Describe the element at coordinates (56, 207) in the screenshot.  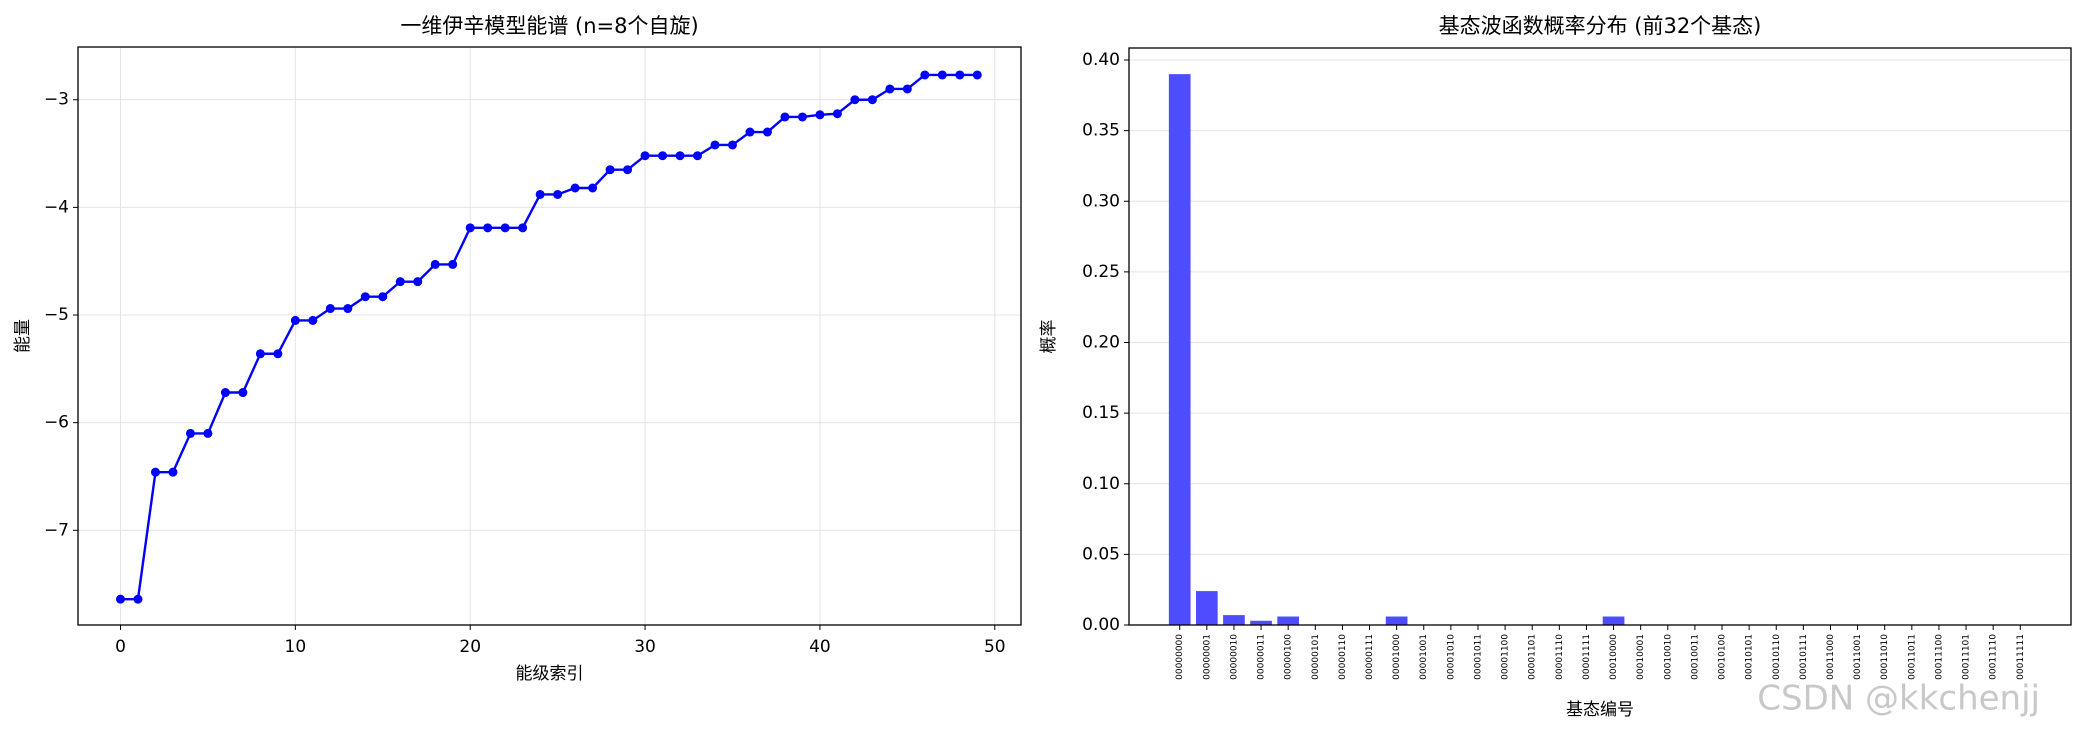
I see `y-tick-label: −4` at that location.